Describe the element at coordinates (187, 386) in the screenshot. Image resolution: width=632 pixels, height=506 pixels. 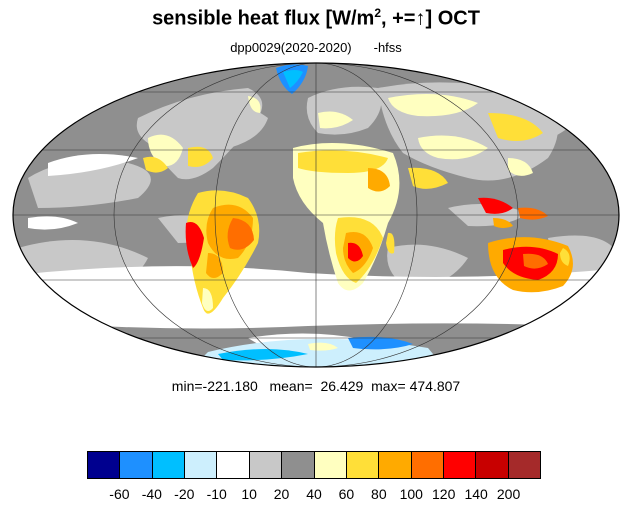
I see `stats-min-label: min=` at that location.